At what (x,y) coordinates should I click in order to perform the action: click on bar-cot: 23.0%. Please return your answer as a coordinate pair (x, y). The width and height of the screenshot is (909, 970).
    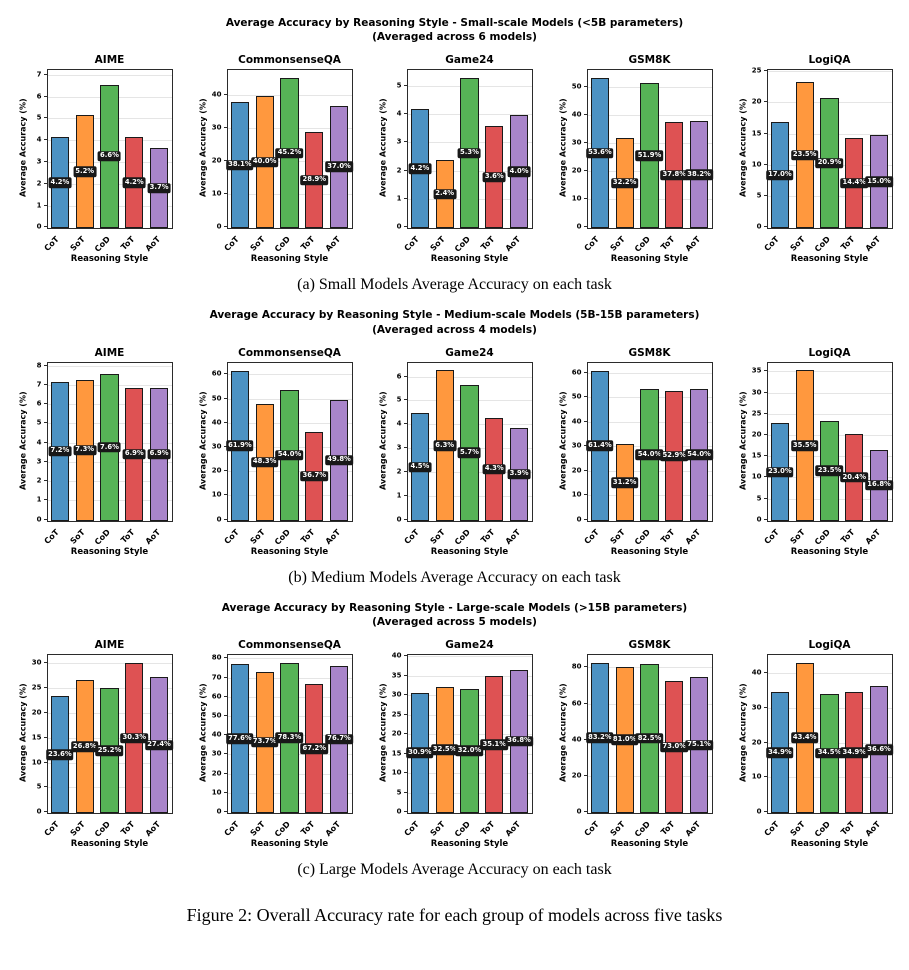
    Looking at the image, I should click on (780, 472).